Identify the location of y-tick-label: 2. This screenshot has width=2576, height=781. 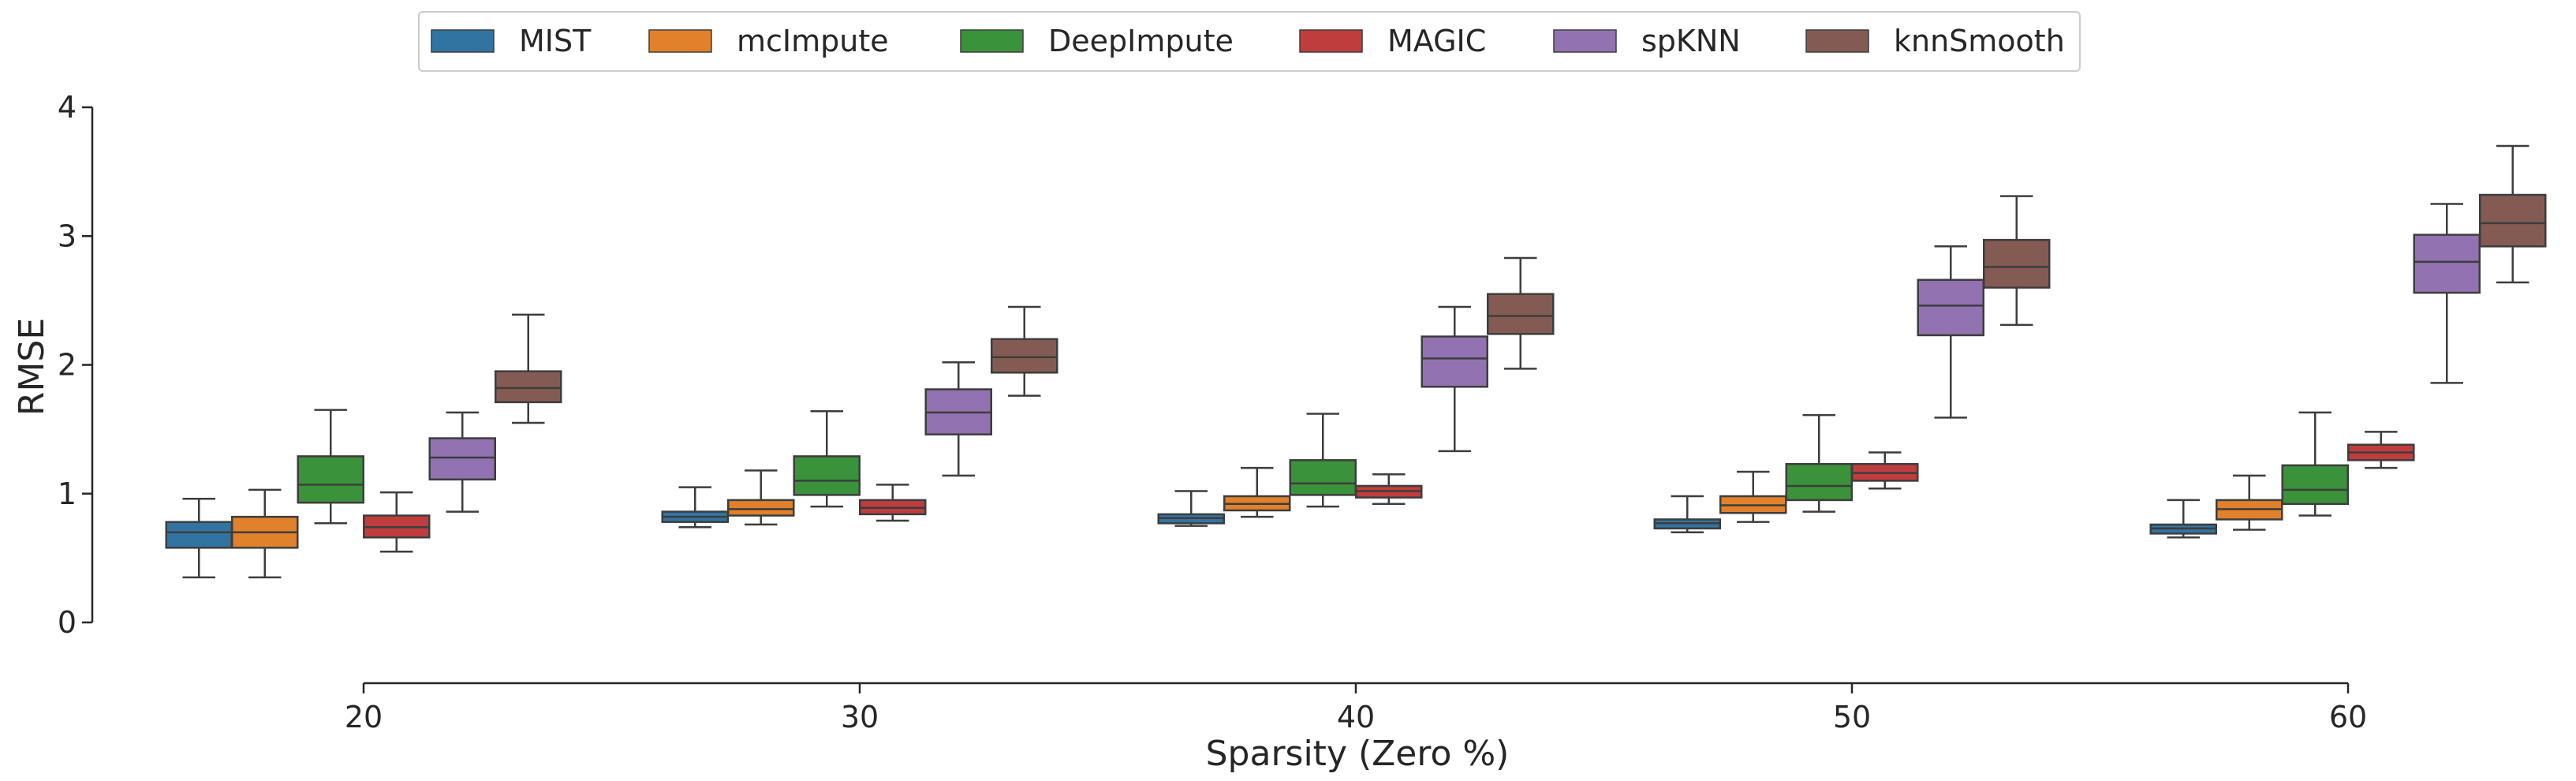
(67, 365).